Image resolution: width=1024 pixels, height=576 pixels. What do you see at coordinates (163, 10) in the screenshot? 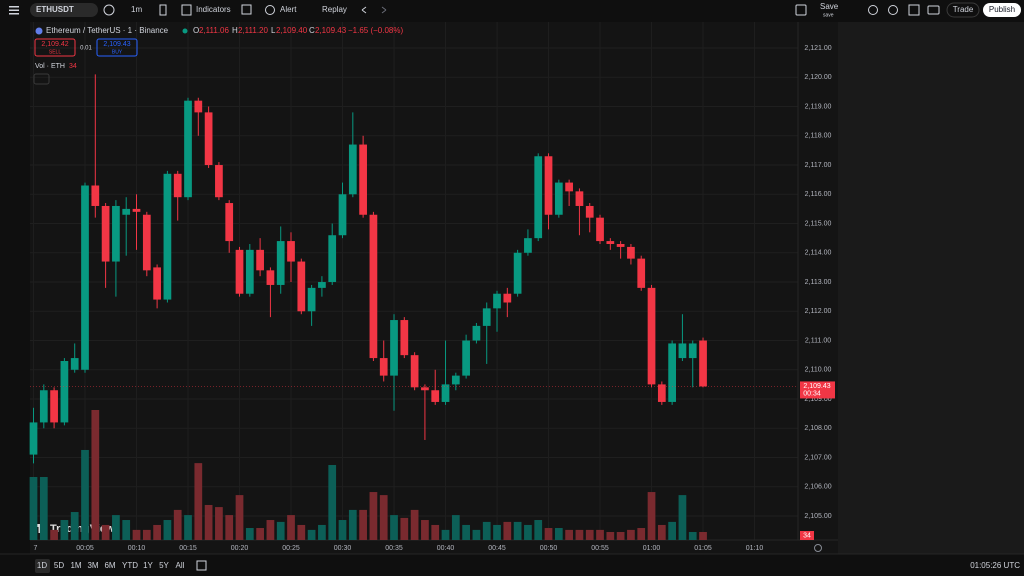
I see `chart-type` at bounding box center [163, 10].